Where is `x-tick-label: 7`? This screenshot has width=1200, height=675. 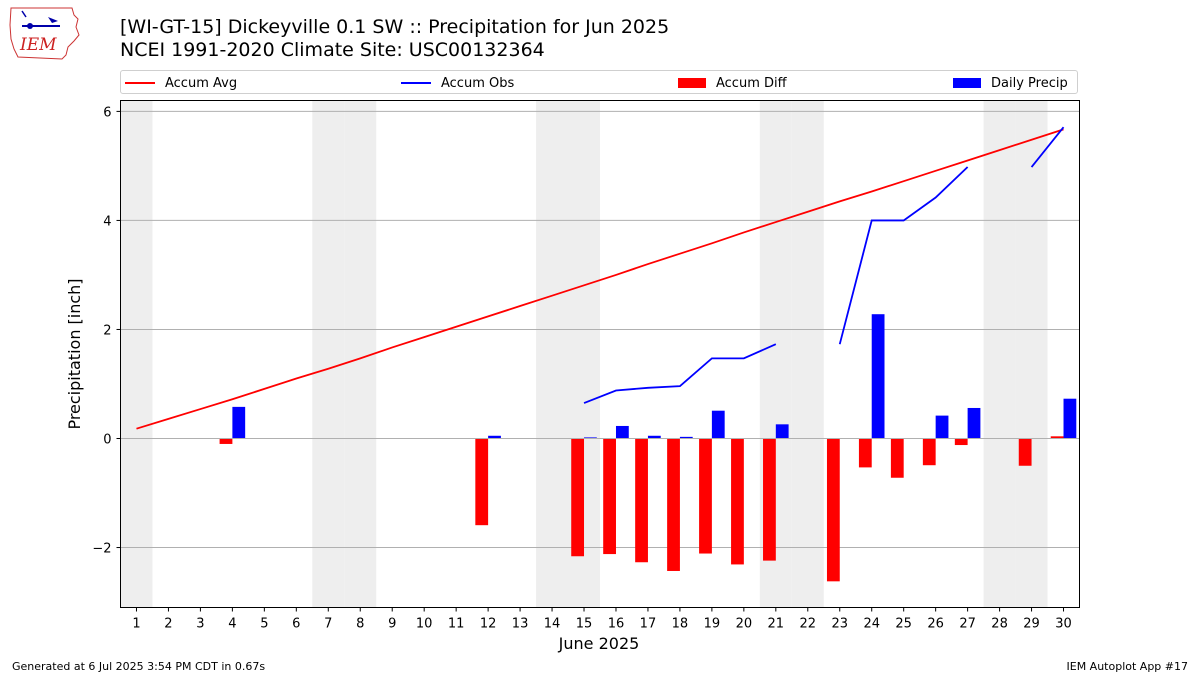 x-tick-label: 7 is located at coordinates (328, 624).